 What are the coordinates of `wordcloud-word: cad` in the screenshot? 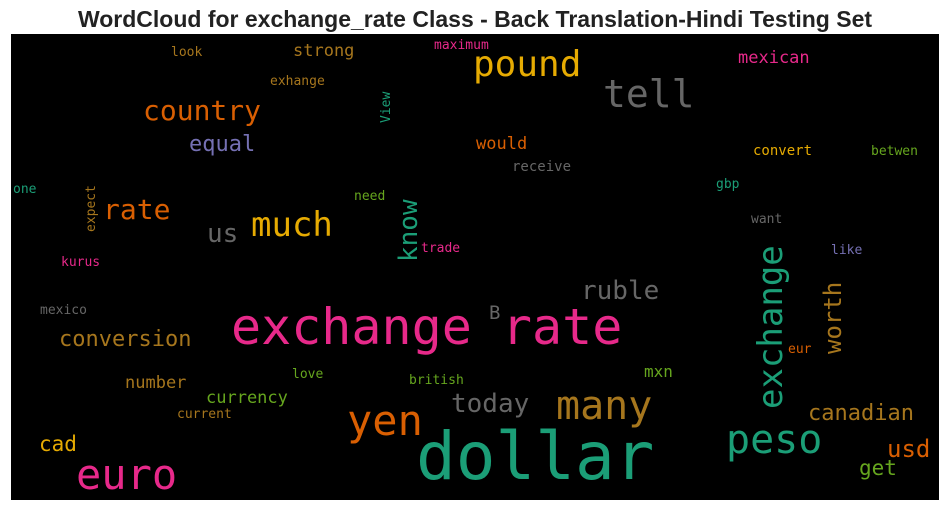 It's located at (58, 444).